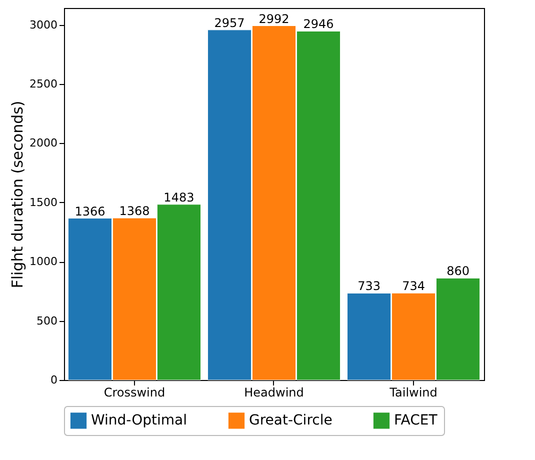  What do you see at coordinates (90, 211) in the screenshot?
I see `data-label: 1366` at bounding box center [90, 211].